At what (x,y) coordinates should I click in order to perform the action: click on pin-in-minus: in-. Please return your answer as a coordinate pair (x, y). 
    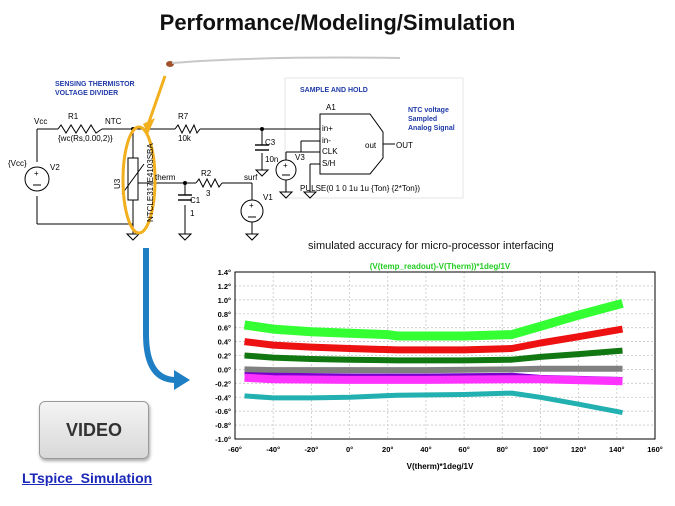
    Looking at the image, I should click on (326, 140).